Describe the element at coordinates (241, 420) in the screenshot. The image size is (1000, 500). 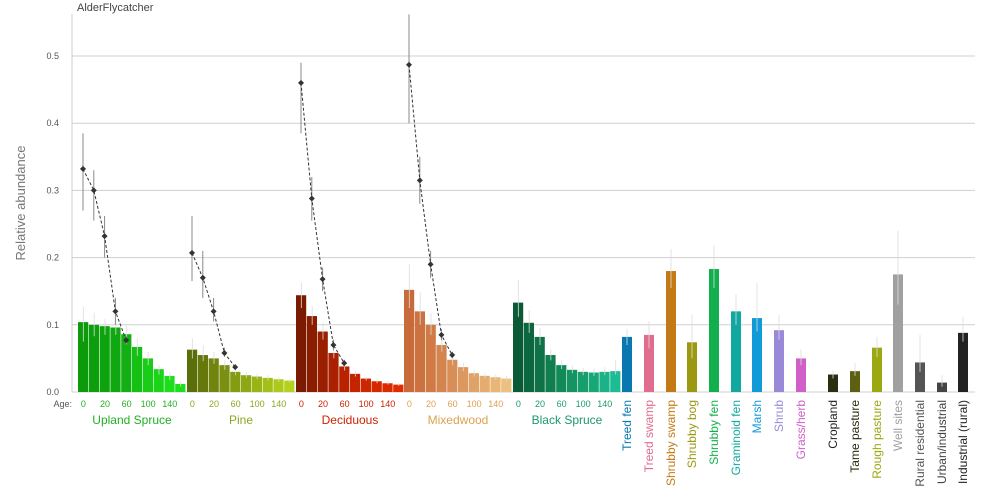
I see `group-label: Pine` at that location.